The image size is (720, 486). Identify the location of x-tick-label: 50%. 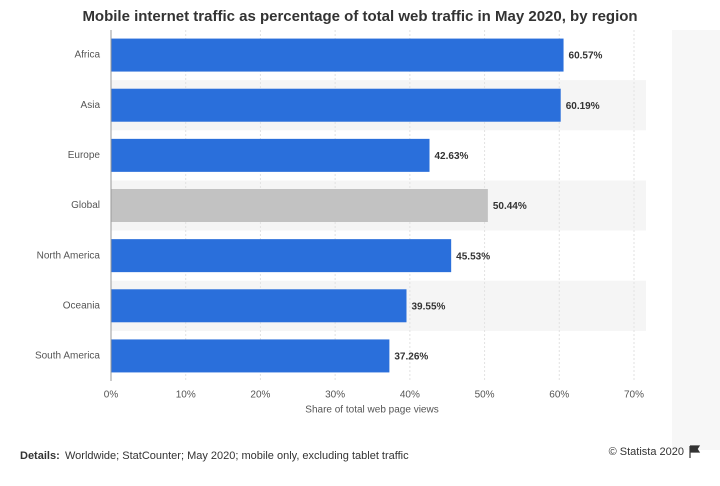
(485, 395).